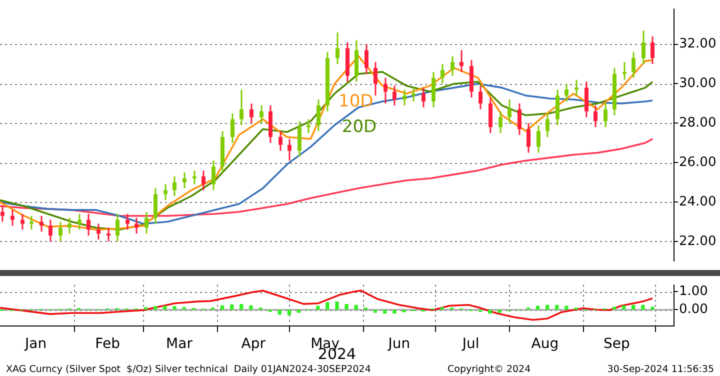 The width and height of the screenshot is (720, 376). I want to click on annotation: 10D, so click(356, 102).